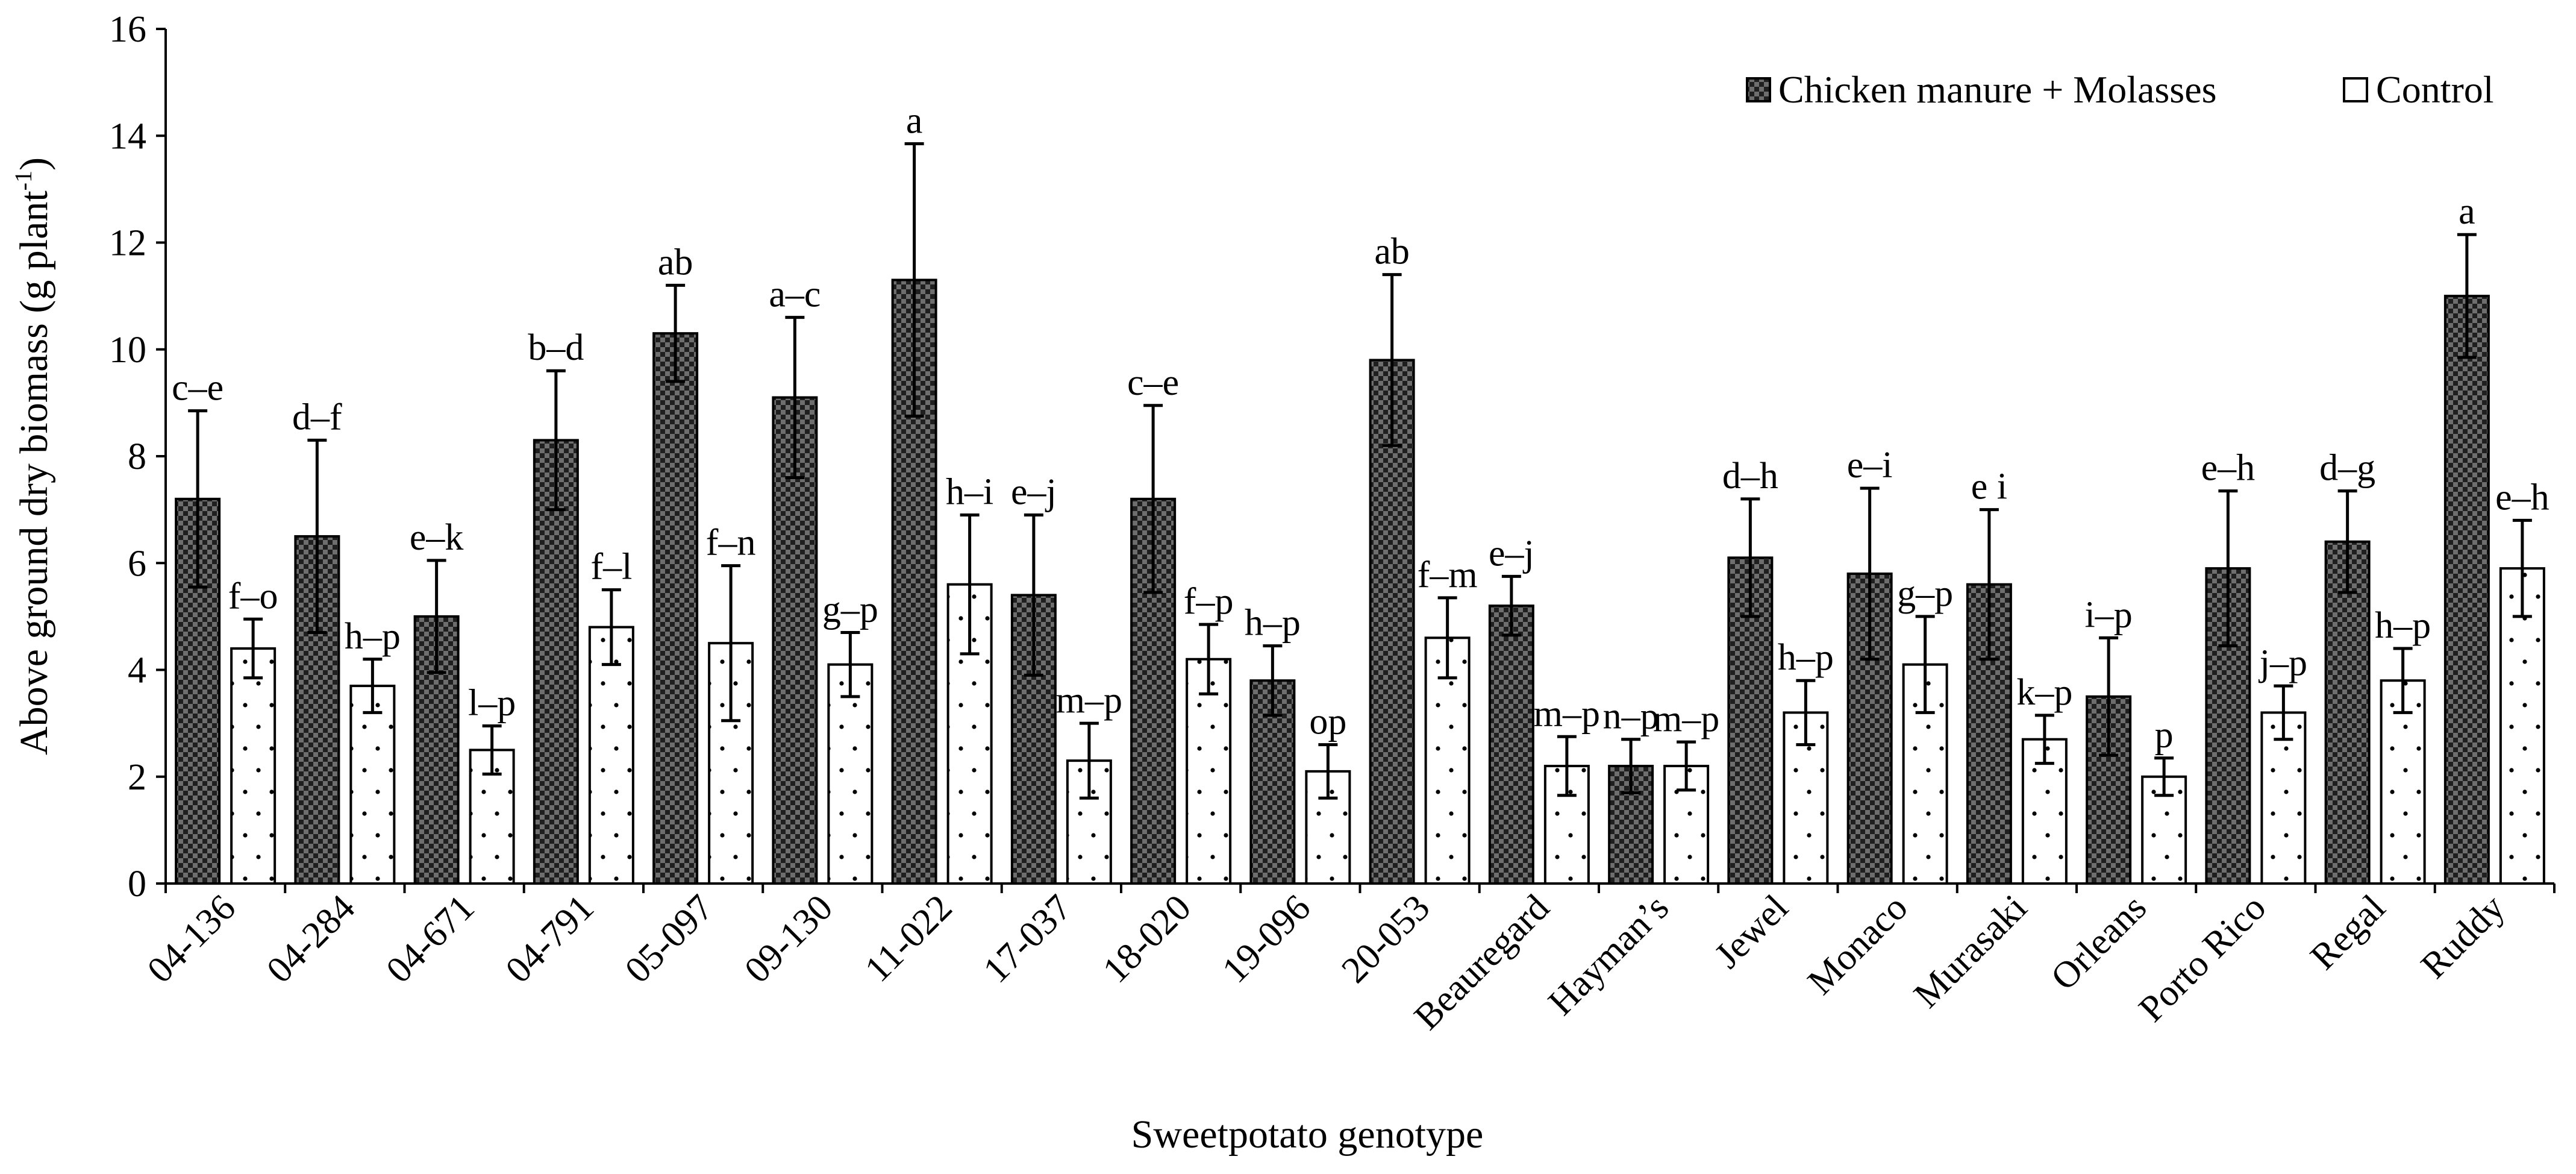 The image size is (2576, 1174). I want to click on significance-label: c–e, so click(1153, 382).